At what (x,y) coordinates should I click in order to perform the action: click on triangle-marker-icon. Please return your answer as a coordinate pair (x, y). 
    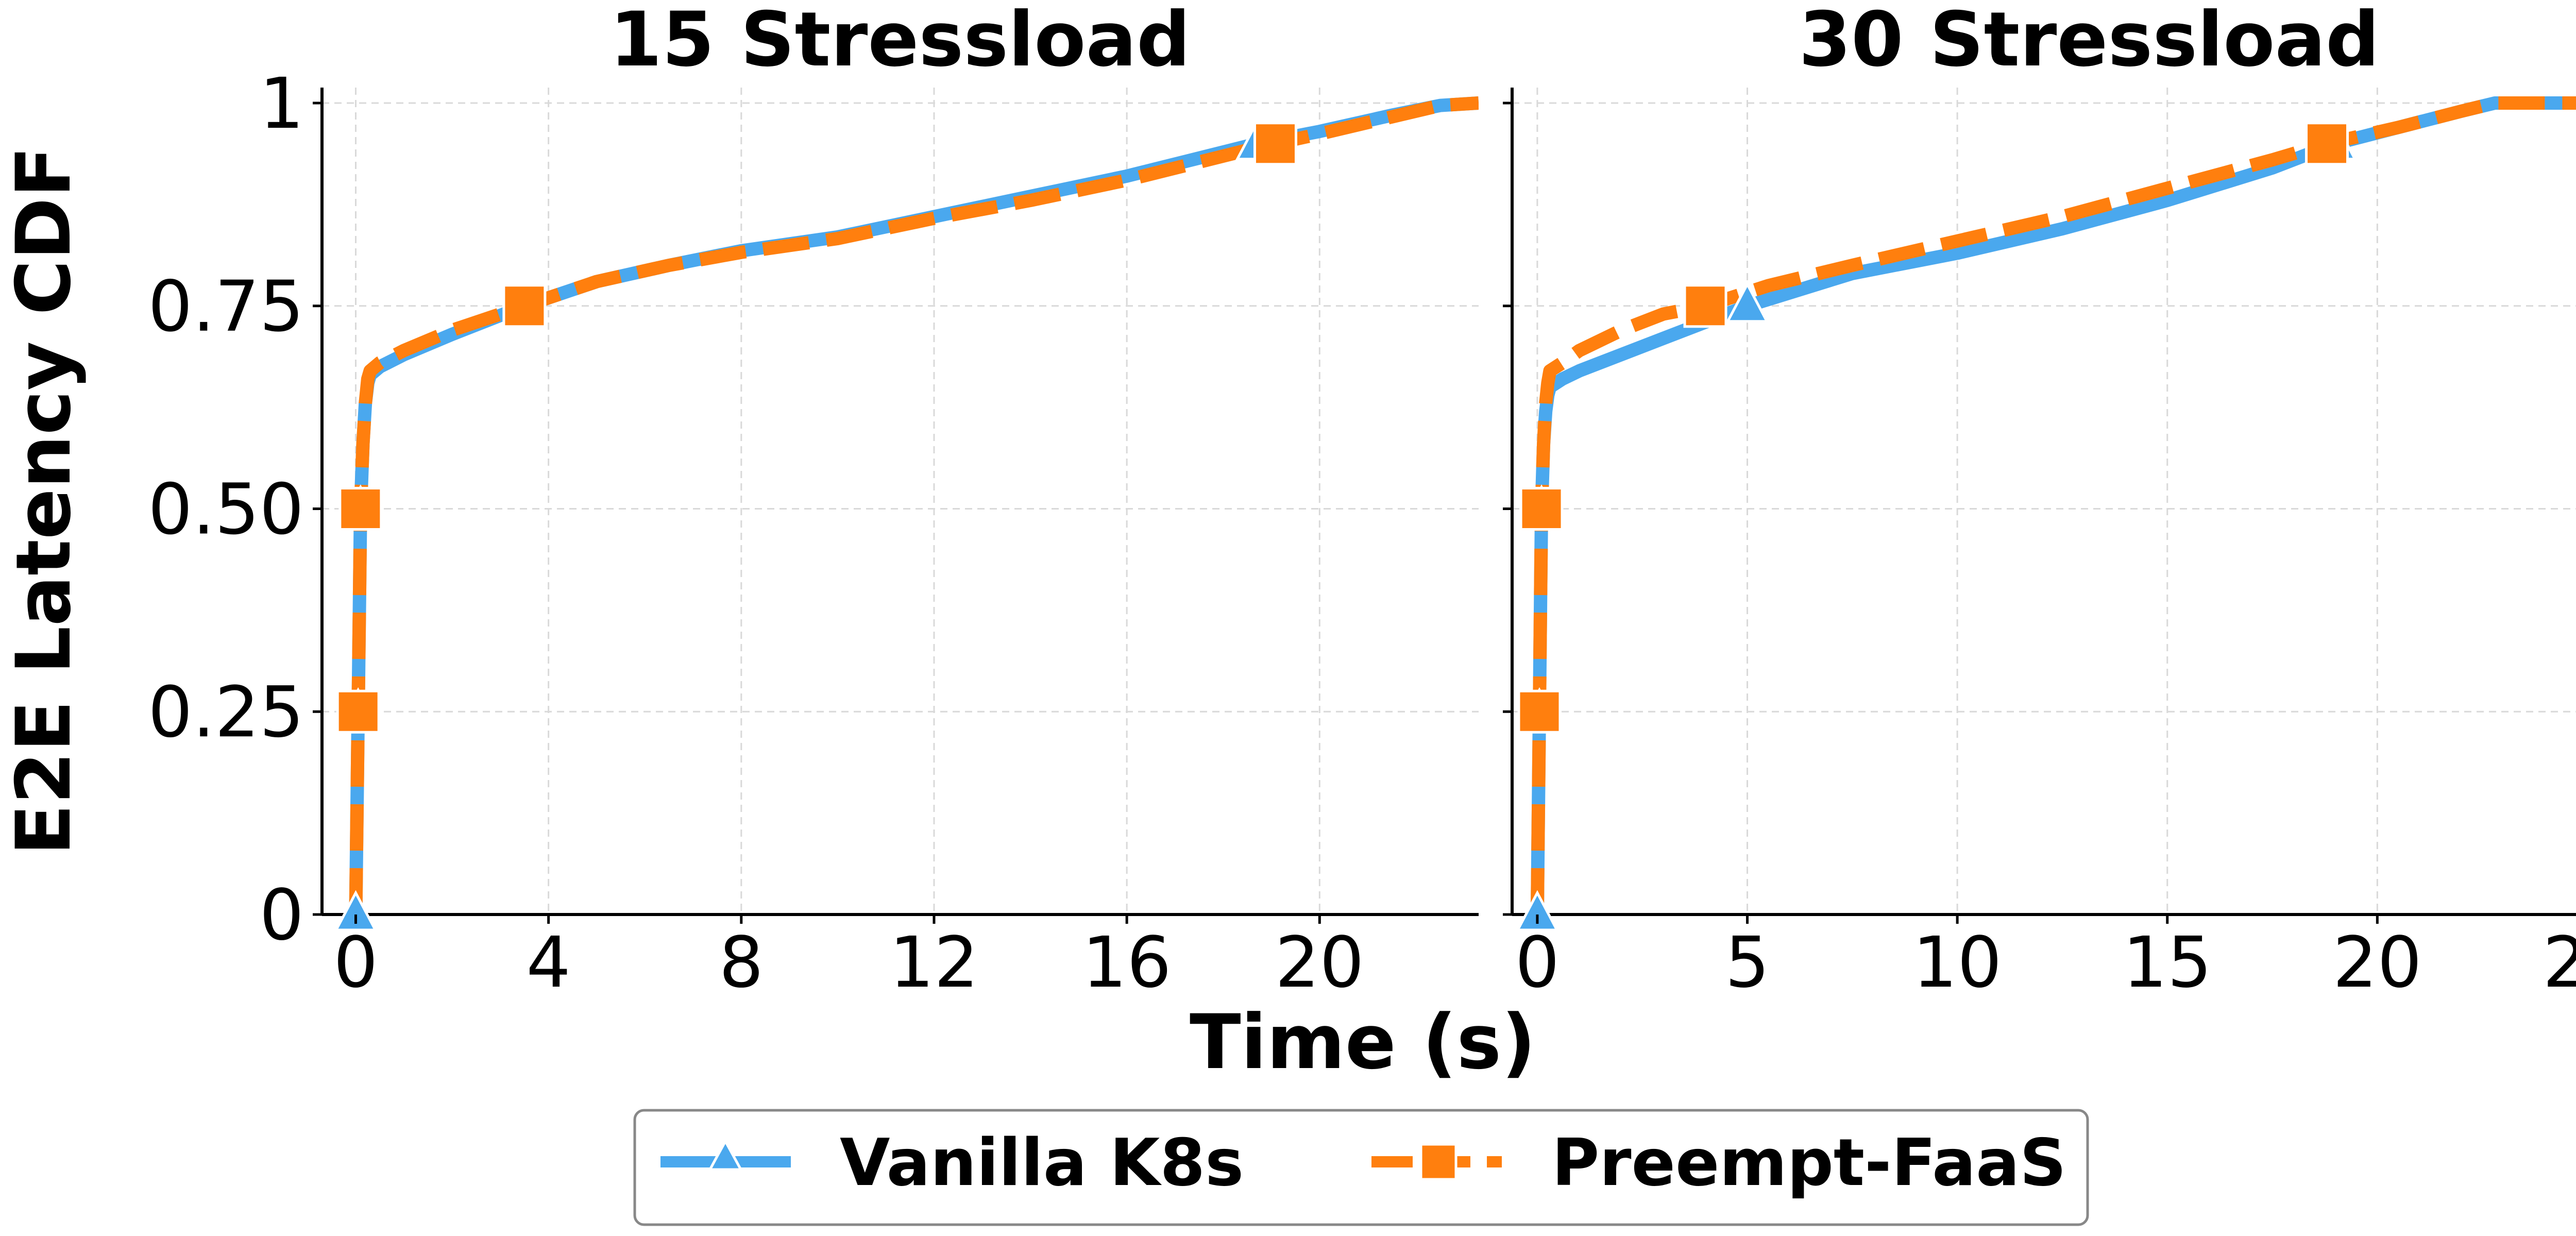
    Looking at the image, I should click on (725, 1154).